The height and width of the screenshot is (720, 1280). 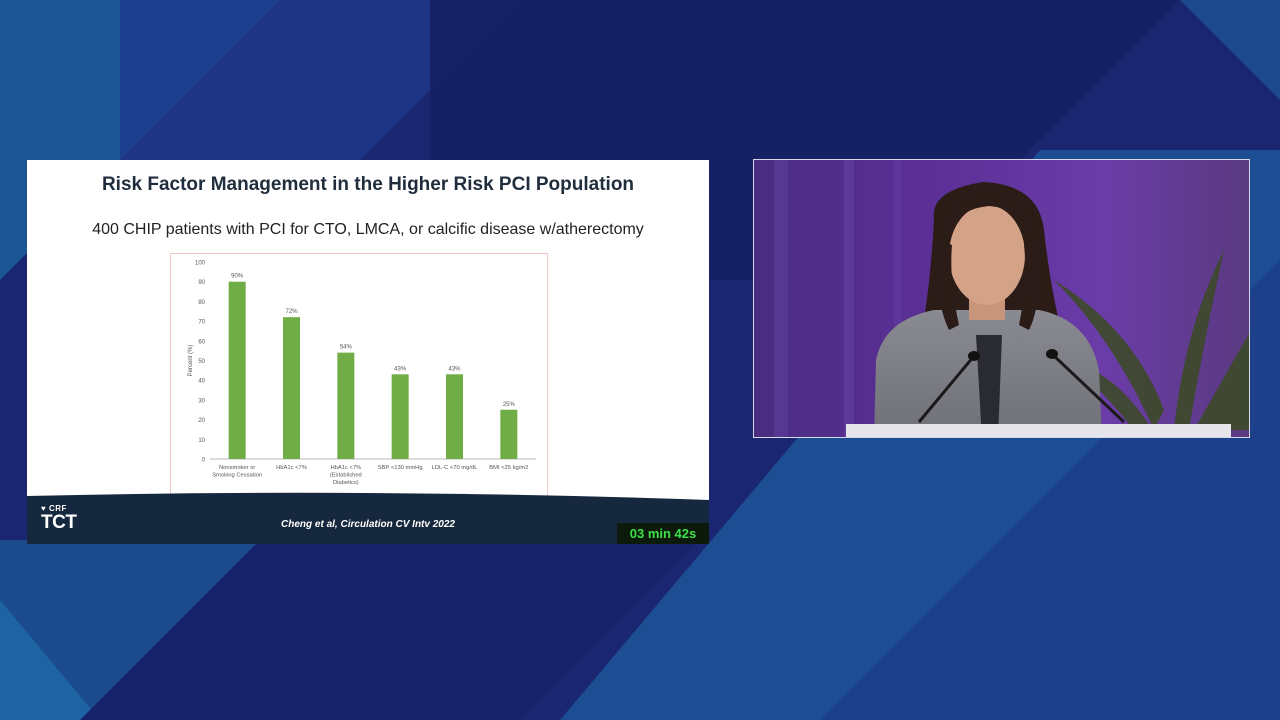 I want to click on countdown-timer: 03 min 42s, so click(x=663, y=533).